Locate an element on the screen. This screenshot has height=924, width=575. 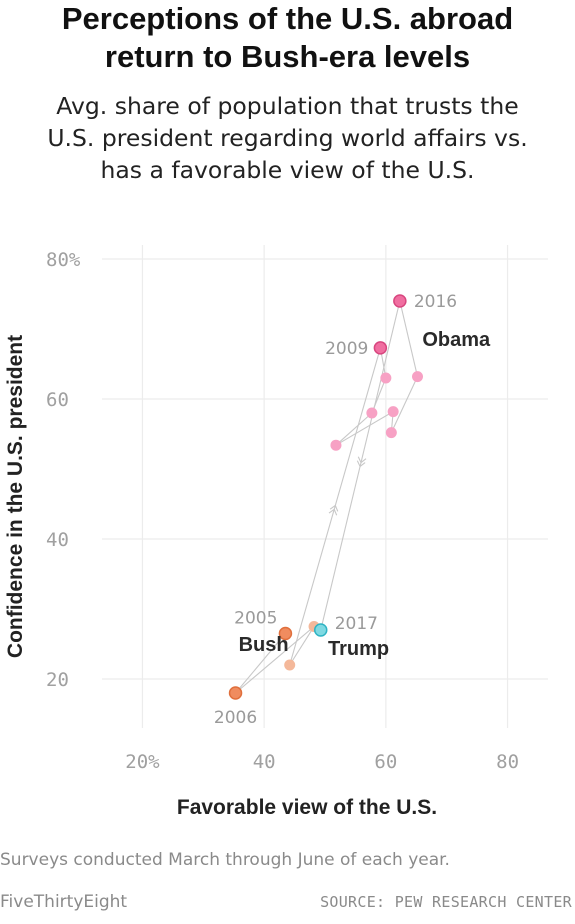
data-point-2017 is located at coordinates (320, 630).